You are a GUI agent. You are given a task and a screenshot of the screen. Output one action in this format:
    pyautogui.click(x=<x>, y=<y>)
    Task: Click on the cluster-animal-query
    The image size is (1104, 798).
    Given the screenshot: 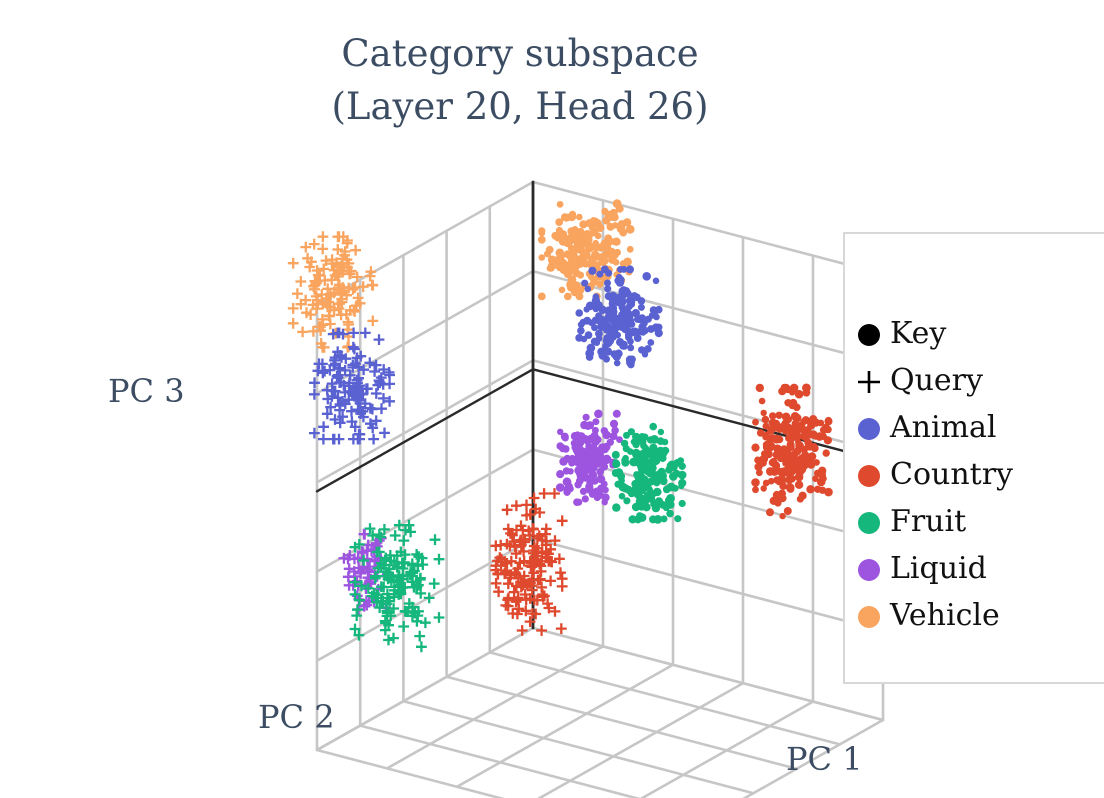 What is the action you would take?
    pyautogui.click(x=352, y=386)
    